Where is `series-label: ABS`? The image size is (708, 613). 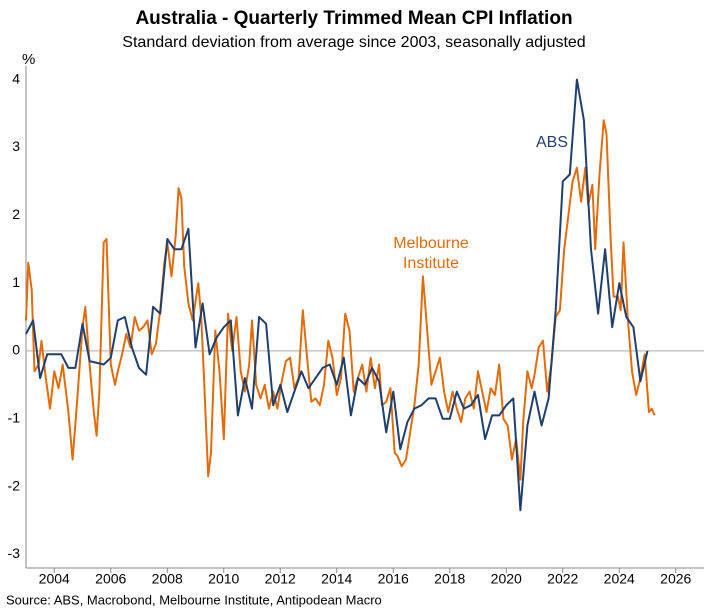 series-label: ABS is located at coordinates (552, 142).